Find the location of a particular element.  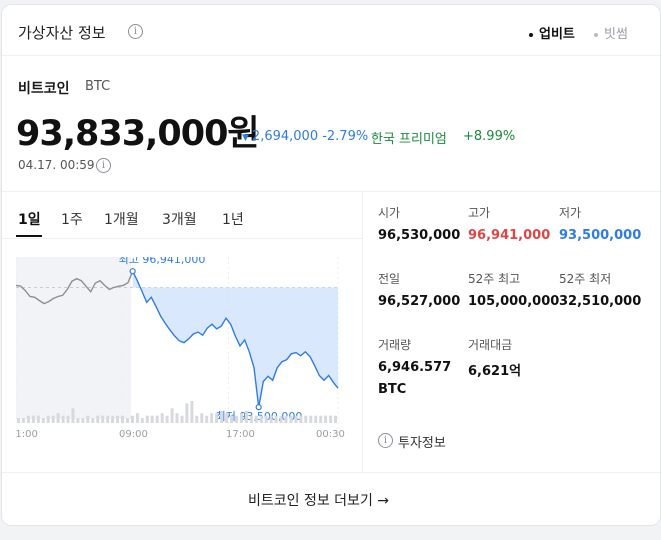

prev-label: 전일 is located at coordinates (389, 279).